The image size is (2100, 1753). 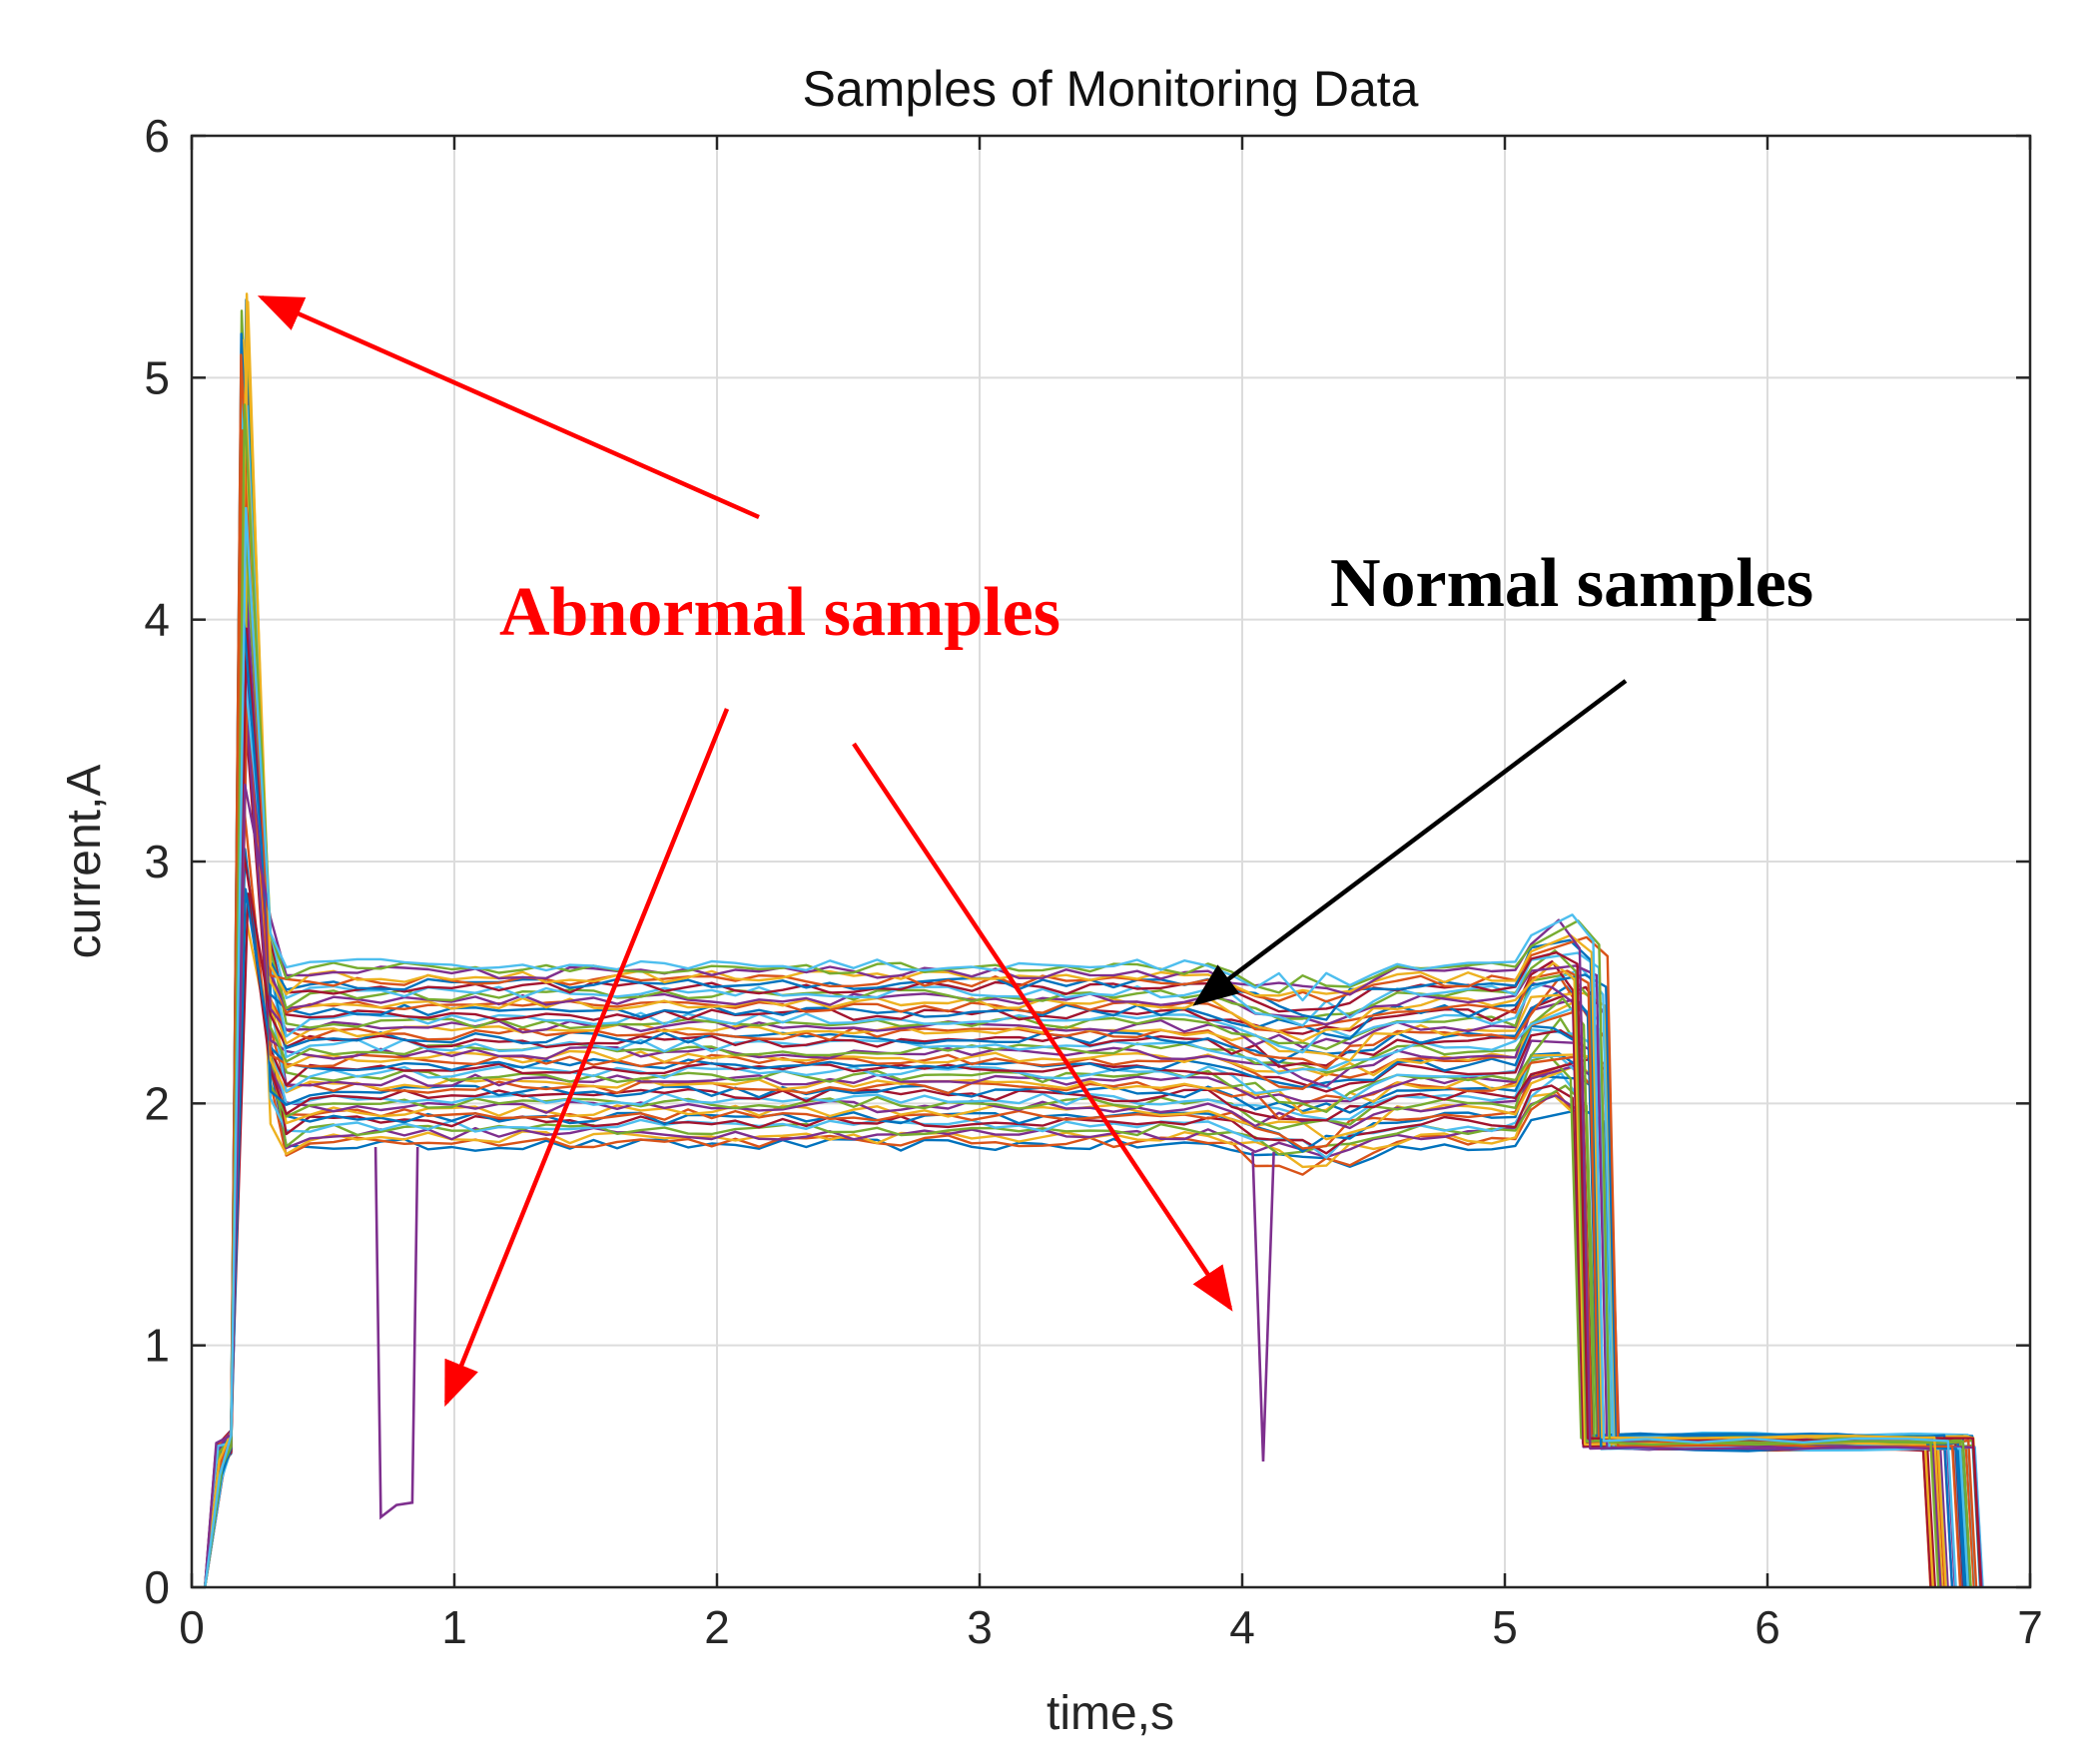 What do you see at coordinates (157, 377) in the screenshot?
I see `y-tick-label: 5` at bounding box center [157, 377].